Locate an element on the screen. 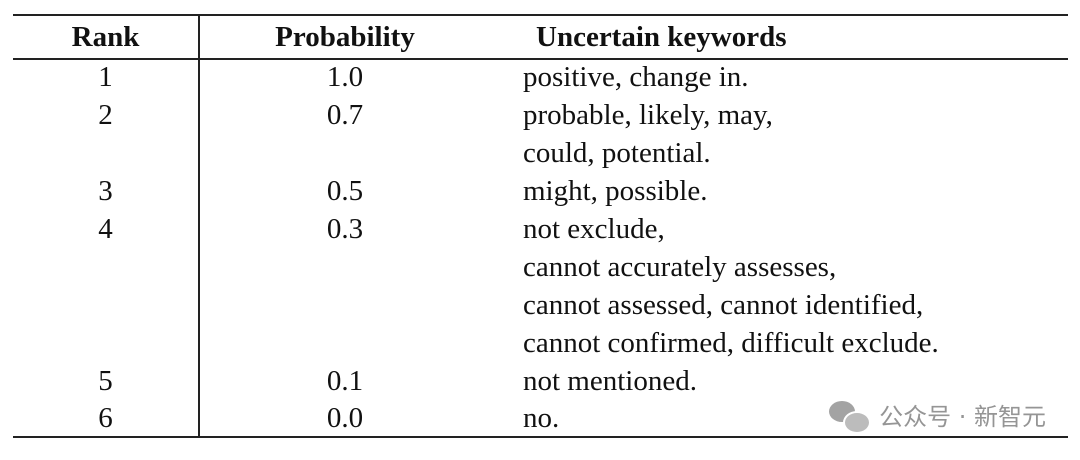 The height and width of the screenshot is (460, 1080). row-1-probability: 1.0 is located at coordinates (345, 77).